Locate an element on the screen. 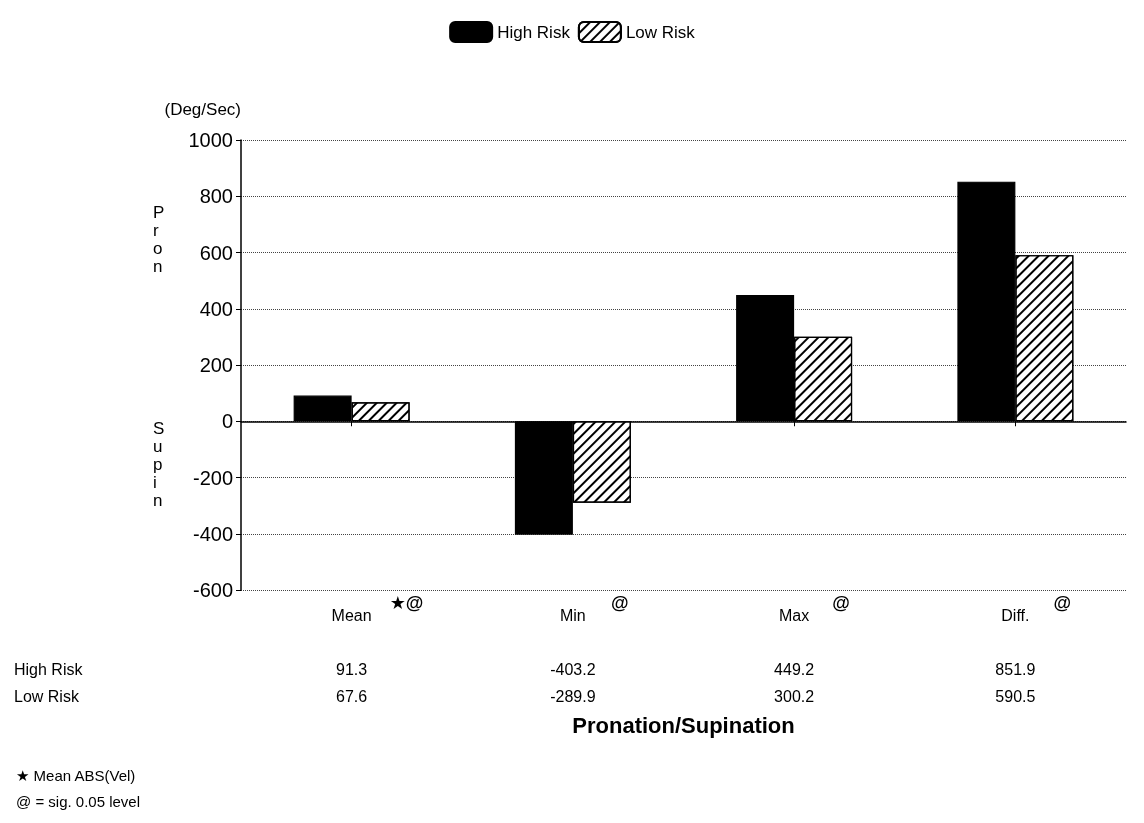 The height and width of the screenshot is (823, 1144). y-axis-title: (Deg/Sec) is located at coordinates (202, 109).